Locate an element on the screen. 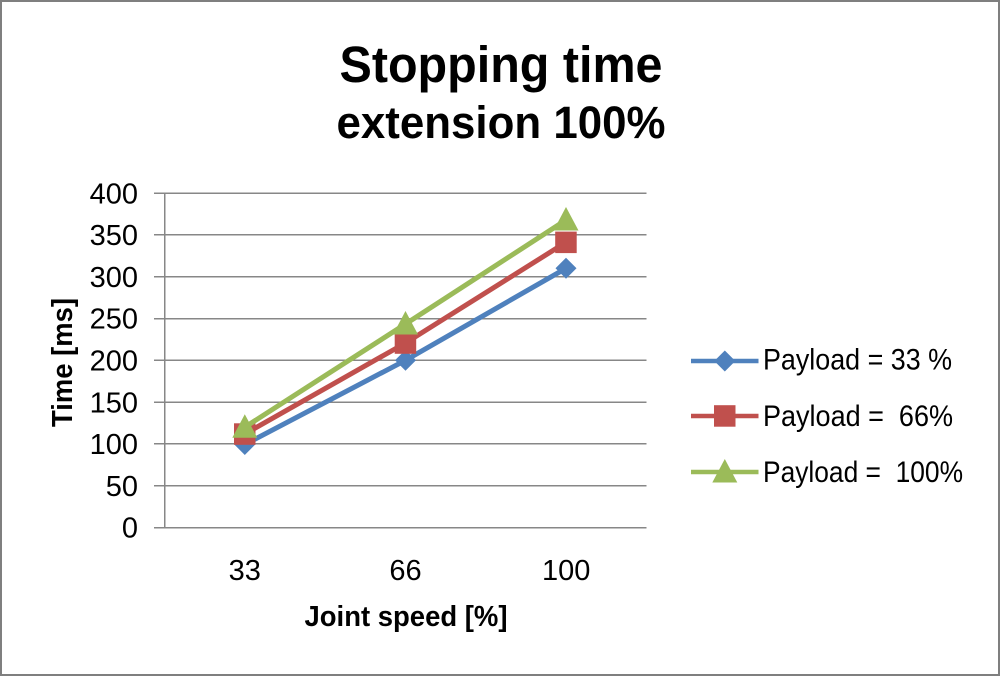 Image resolution: width=1000 pixels, height=676 pixels. svg-text: 250 is located at coordinates (114, 320).